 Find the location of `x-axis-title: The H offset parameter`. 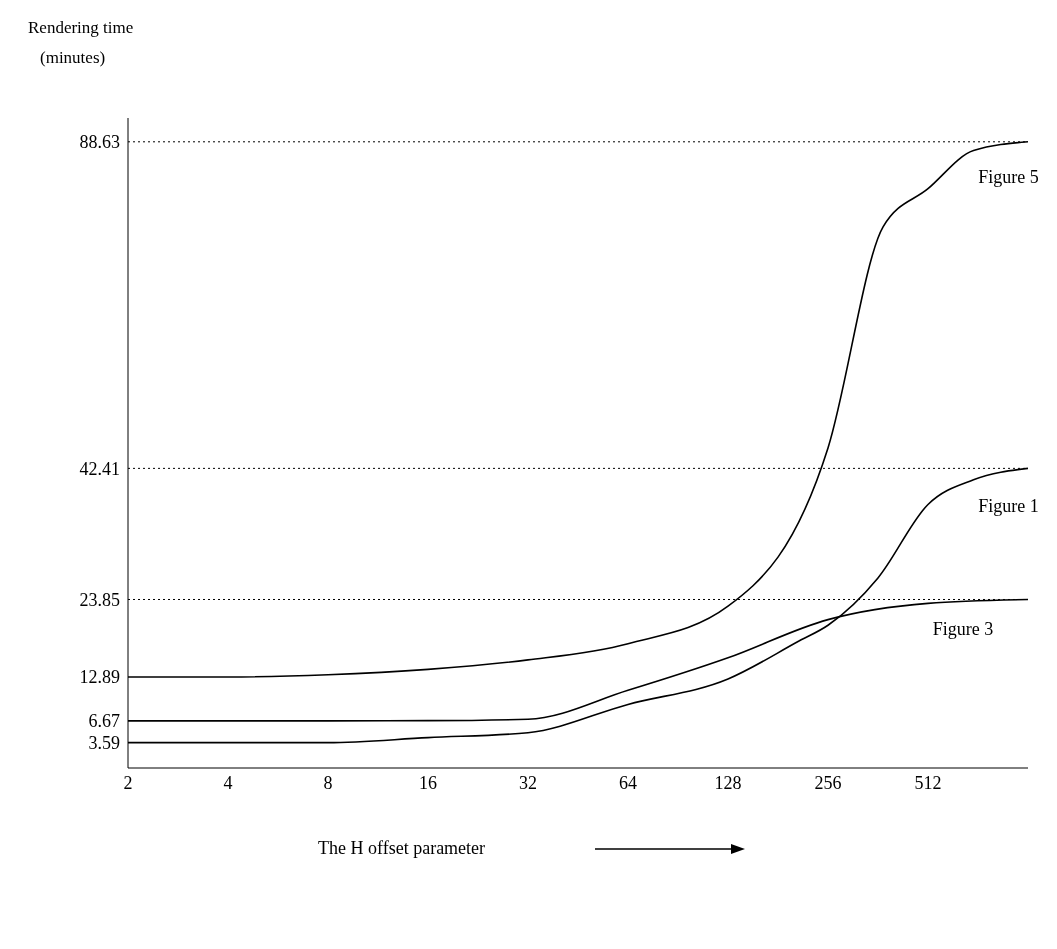

x-axis-title: The H offset parameter is located at coordinates (402, 848).